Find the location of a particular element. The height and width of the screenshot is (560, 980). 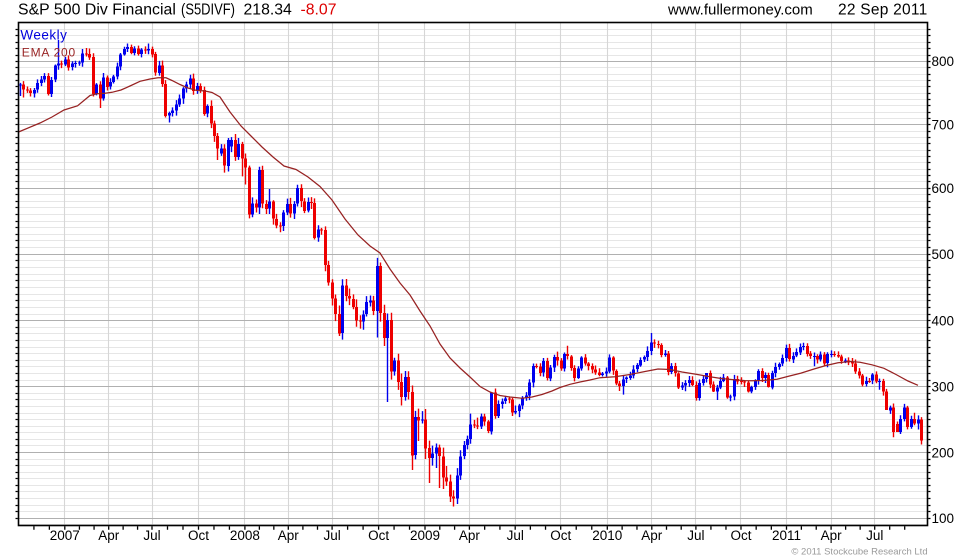

svg-text: 2009 is located at coordinates (425, 535).